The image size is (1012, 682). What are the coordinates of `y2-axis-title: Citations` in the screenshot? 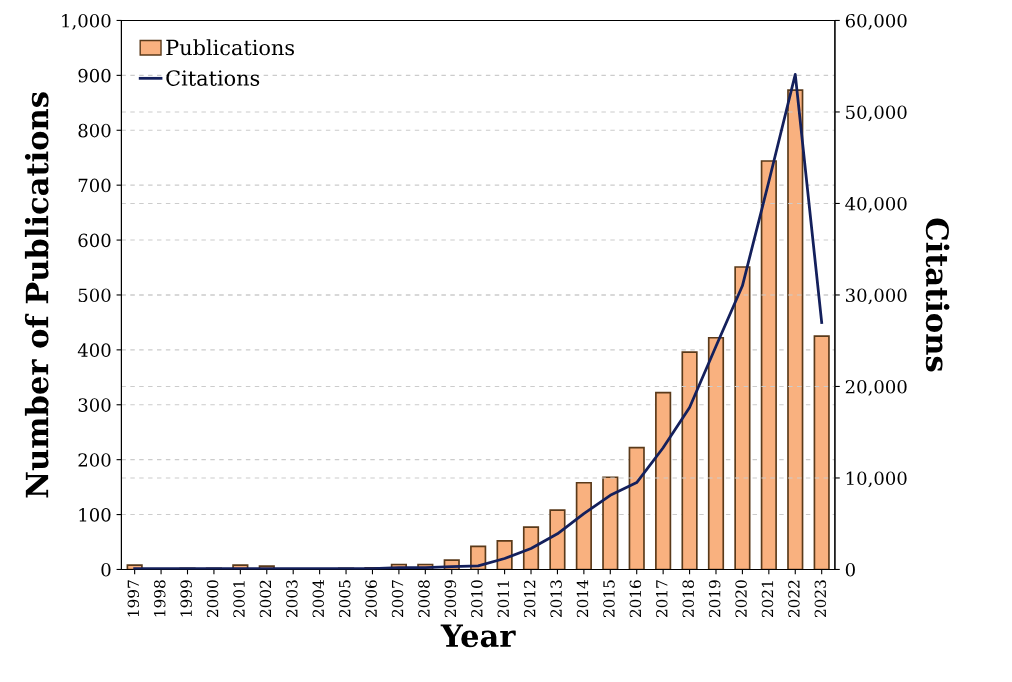 It's located at (937, 295).